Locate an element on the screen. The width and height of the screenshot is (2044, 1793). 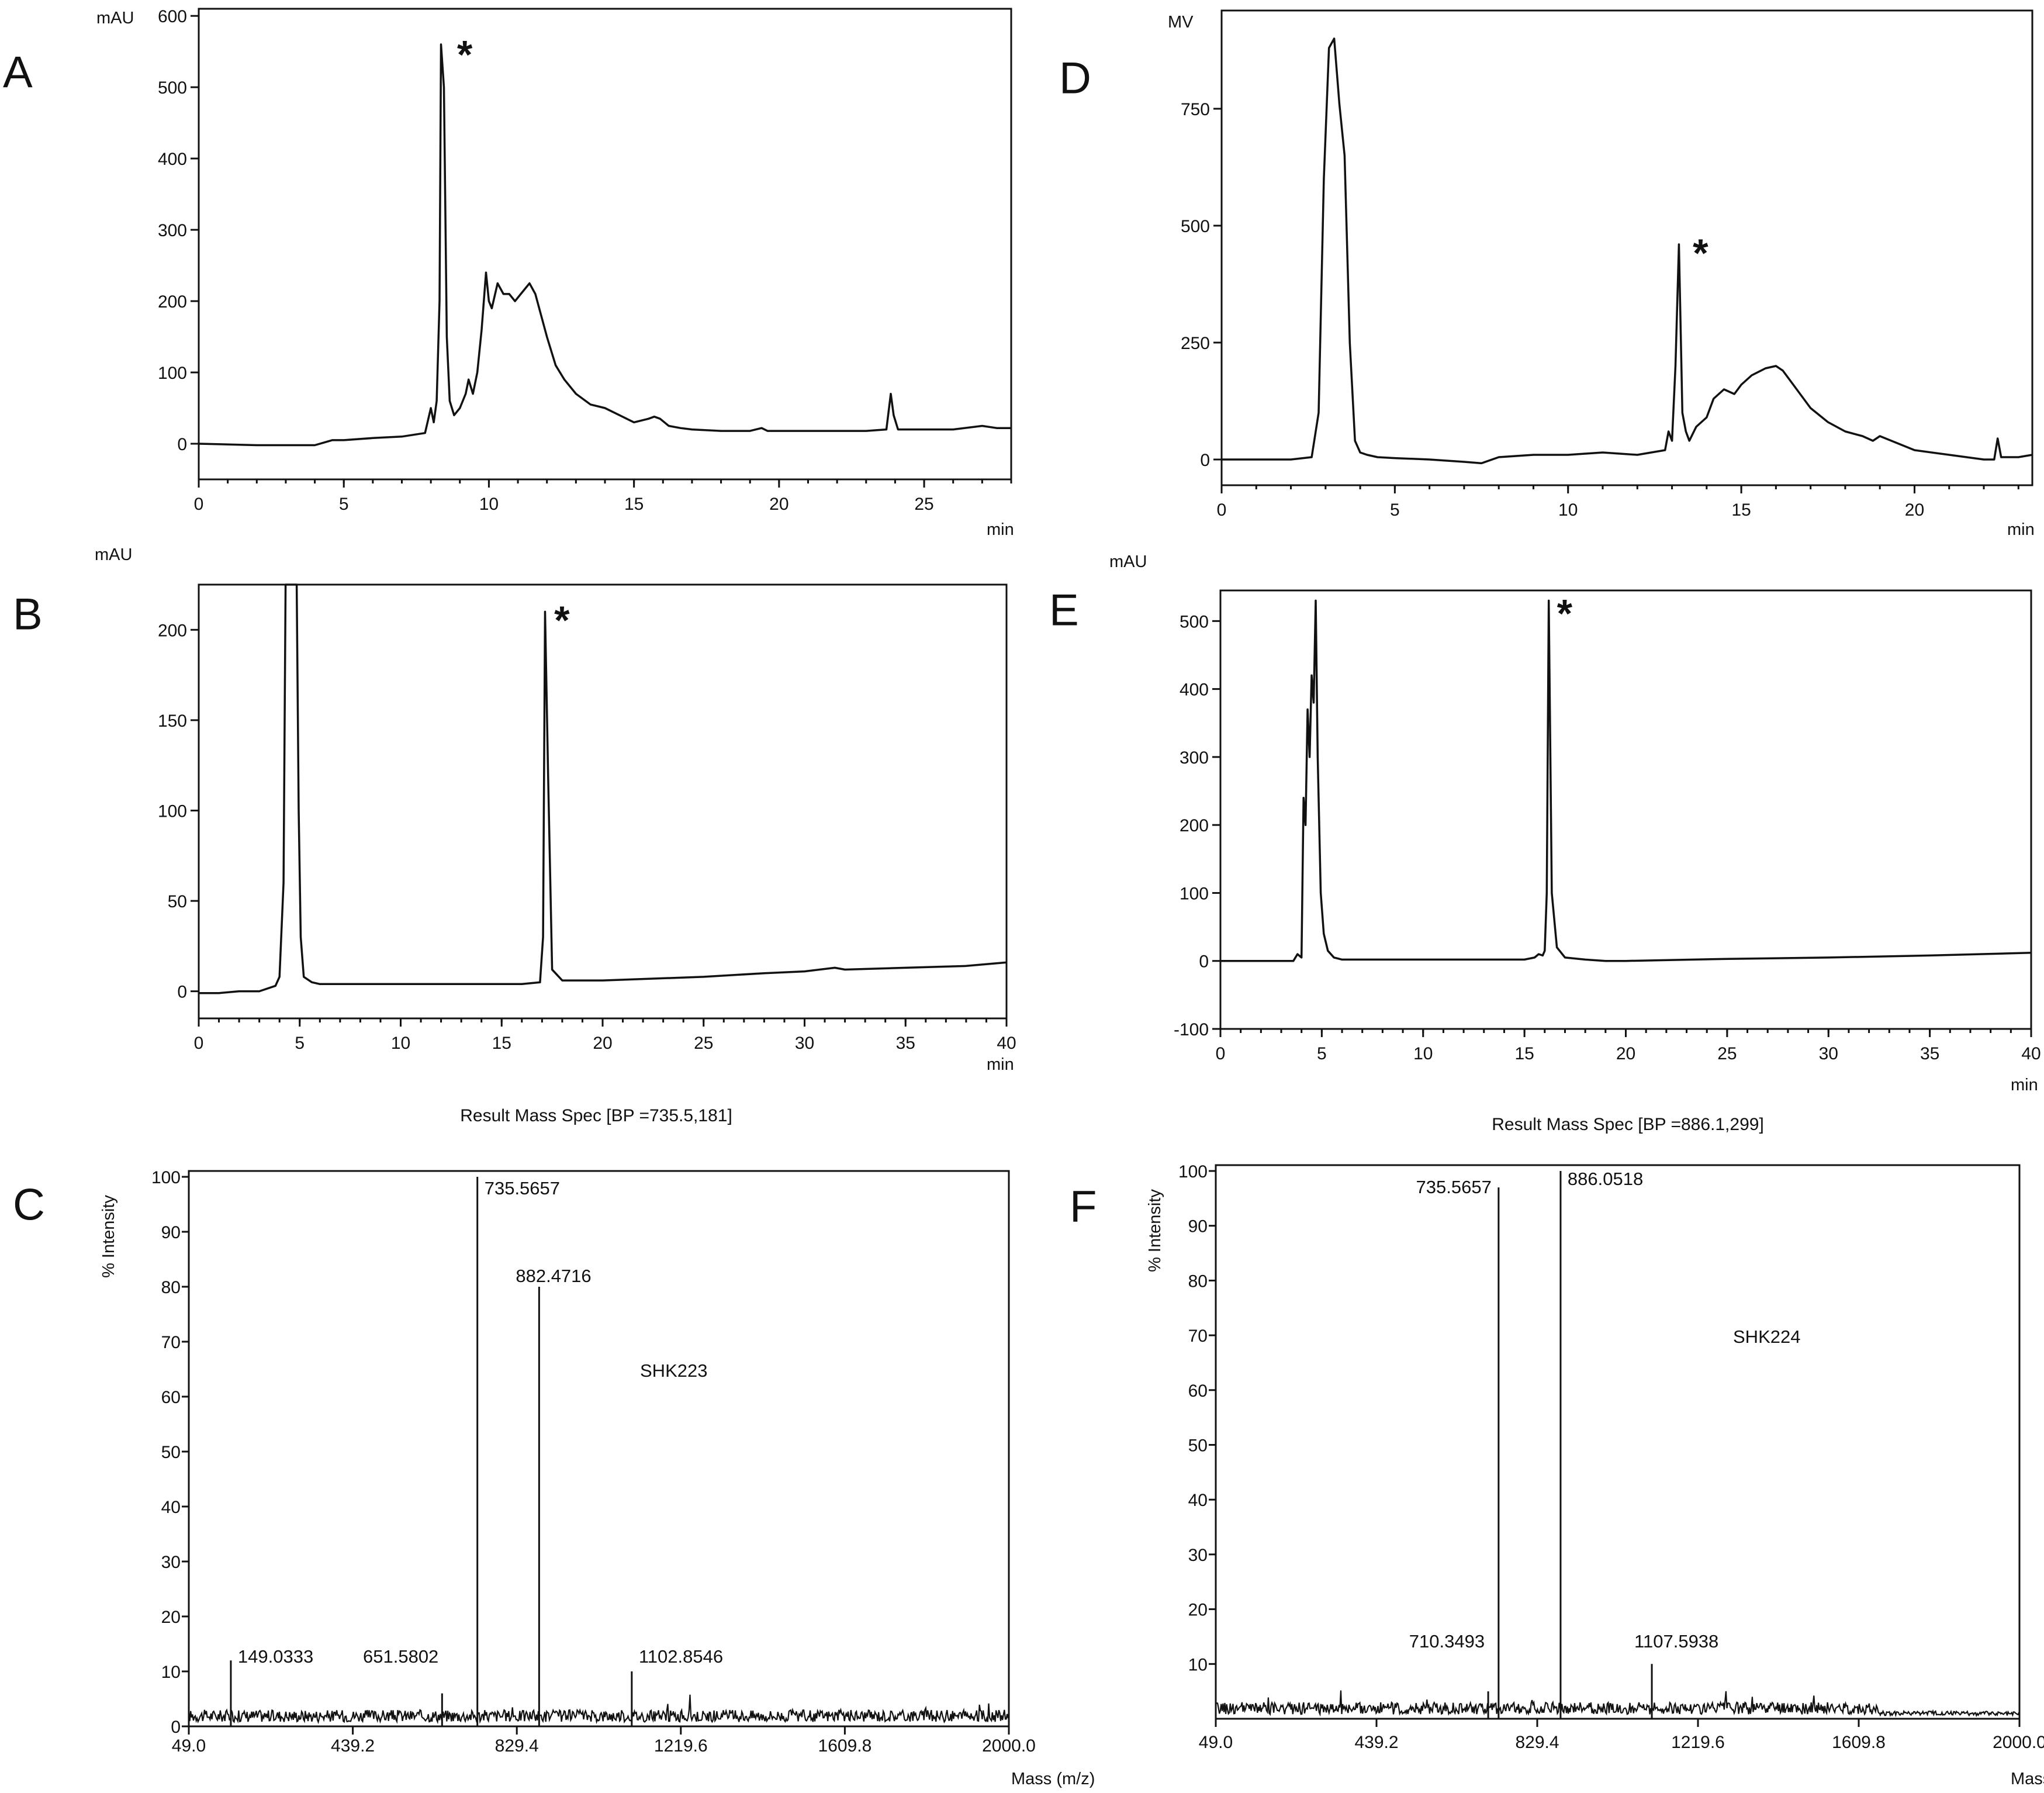
x-tick-label: 30 is located at coordinates (804, 1043).